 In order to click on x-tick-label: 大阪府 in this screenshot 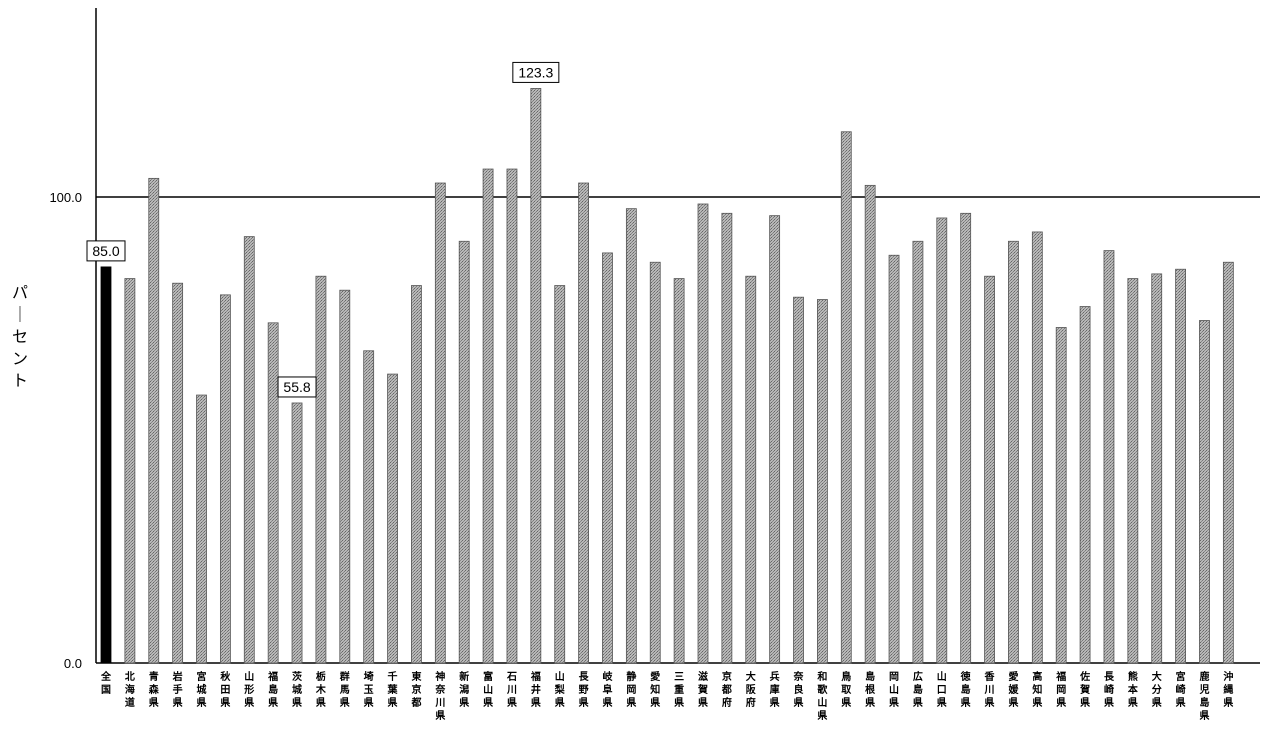, I will do `click(751, 689)`.